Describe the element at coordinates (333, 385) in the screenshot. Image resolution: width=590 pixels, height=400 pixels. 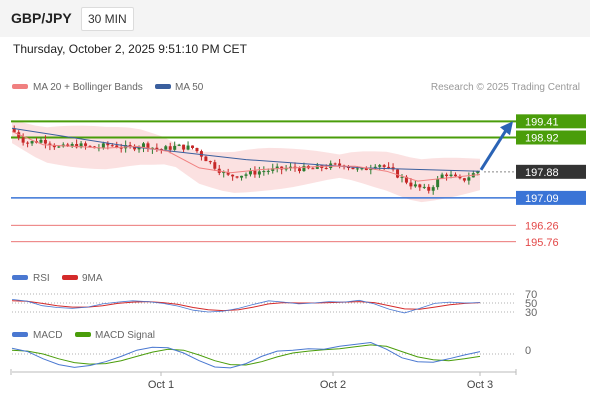
I see `axis-tick-label-1: Oct 2` at that location.